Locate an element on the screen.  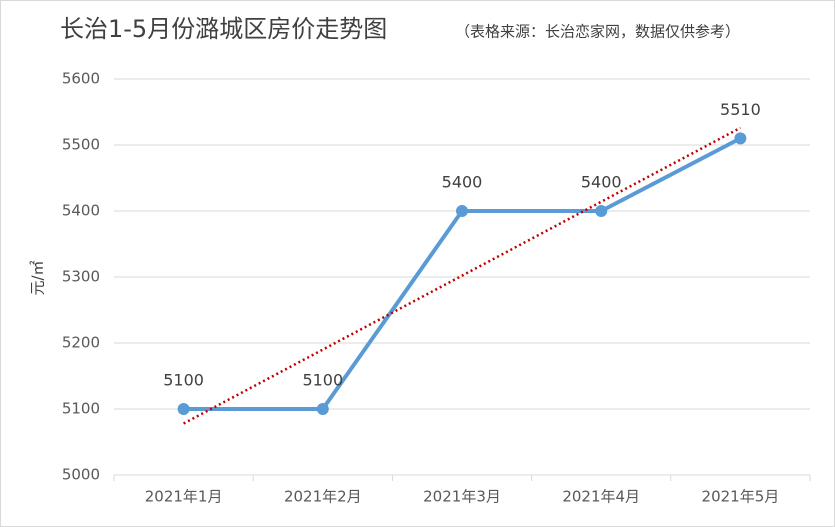
y-tick-label: 5000 is located at coordinates (81, 475).